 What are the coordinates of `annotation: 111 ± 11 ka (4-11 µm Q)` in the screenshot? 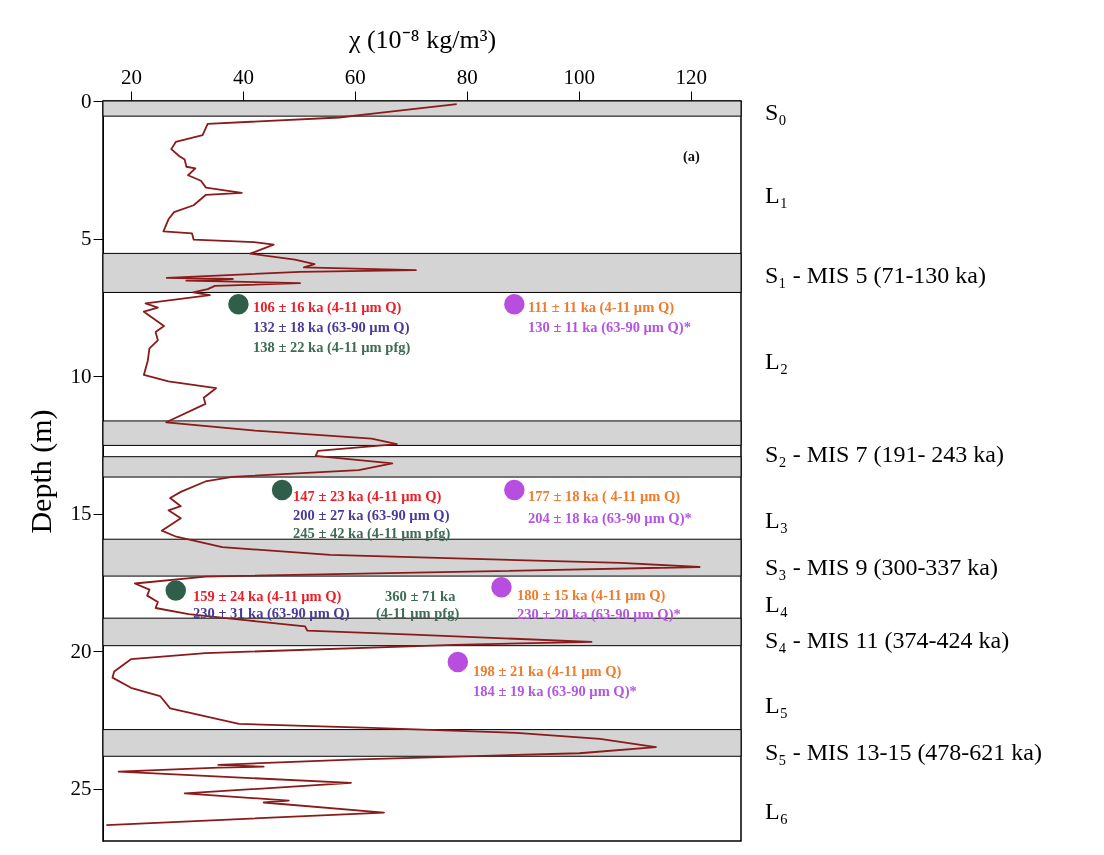 It's located at (601, 307).